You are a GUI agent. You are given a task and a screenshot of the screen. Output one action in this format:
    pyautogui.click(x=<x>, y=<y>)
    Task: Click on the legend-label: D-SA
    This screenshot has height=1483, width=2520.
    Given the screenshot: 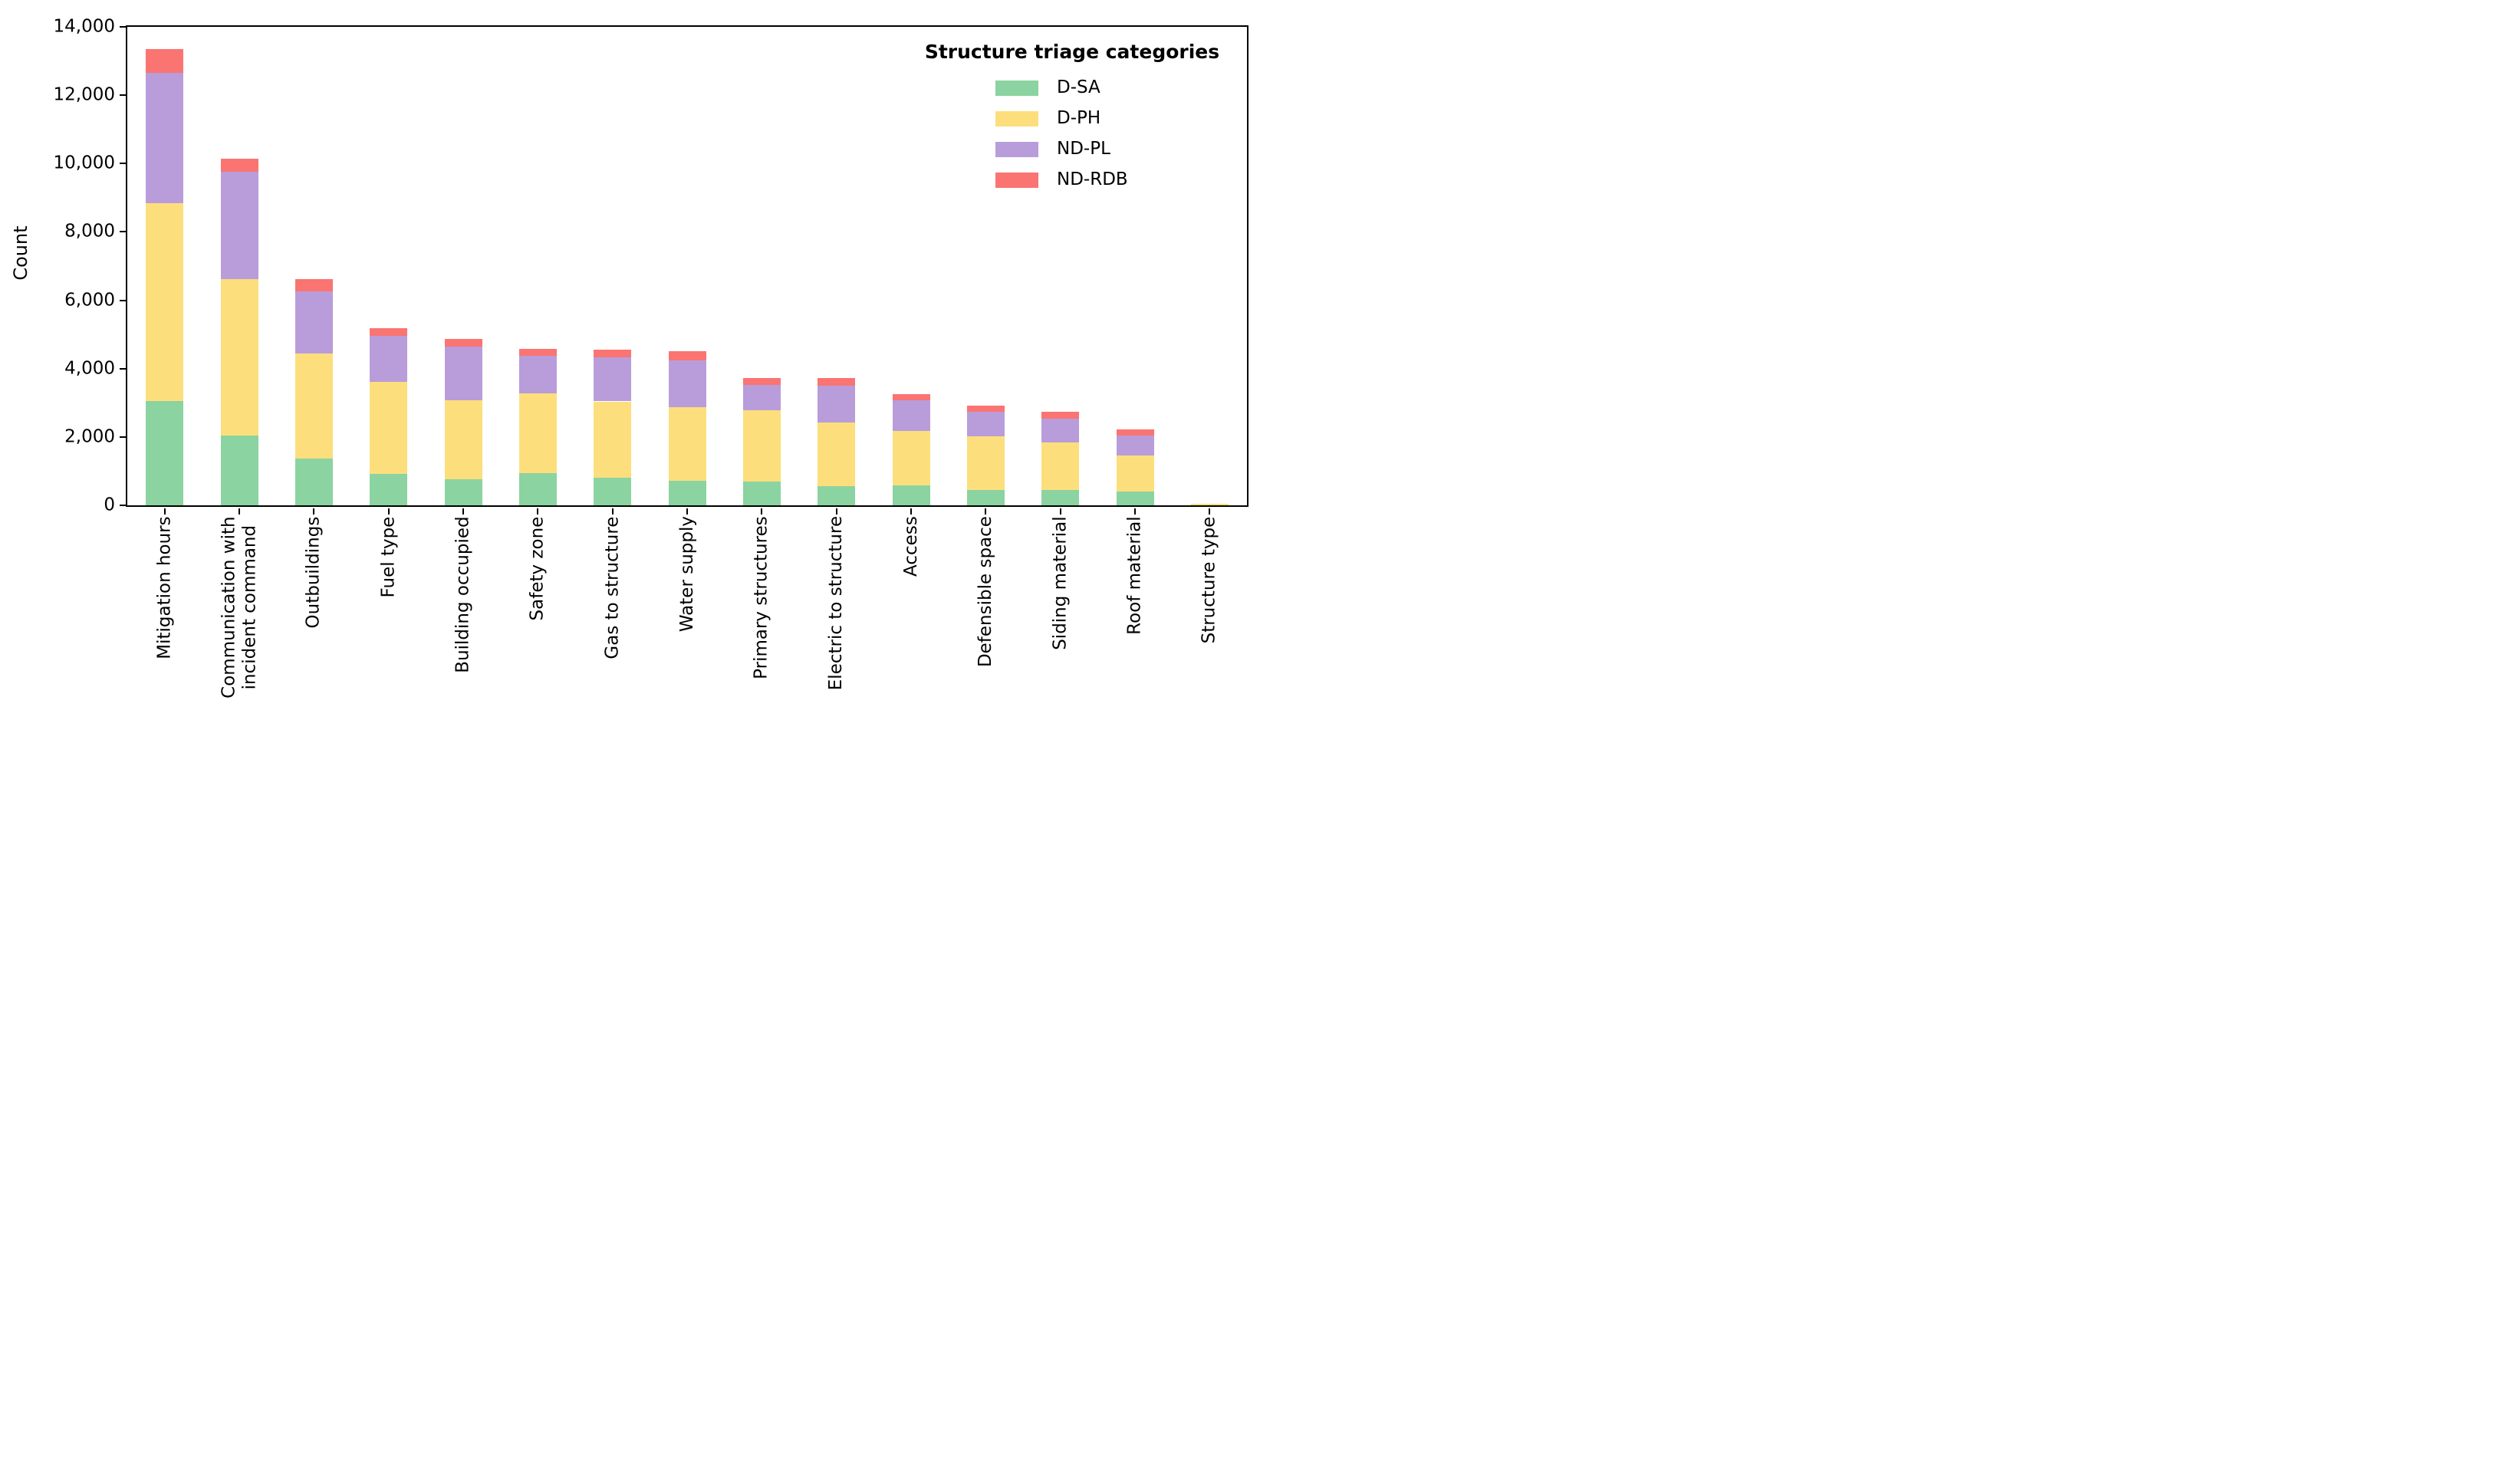 What is the action you would take?
    pyautogui.click(x=1078, y=87)
    